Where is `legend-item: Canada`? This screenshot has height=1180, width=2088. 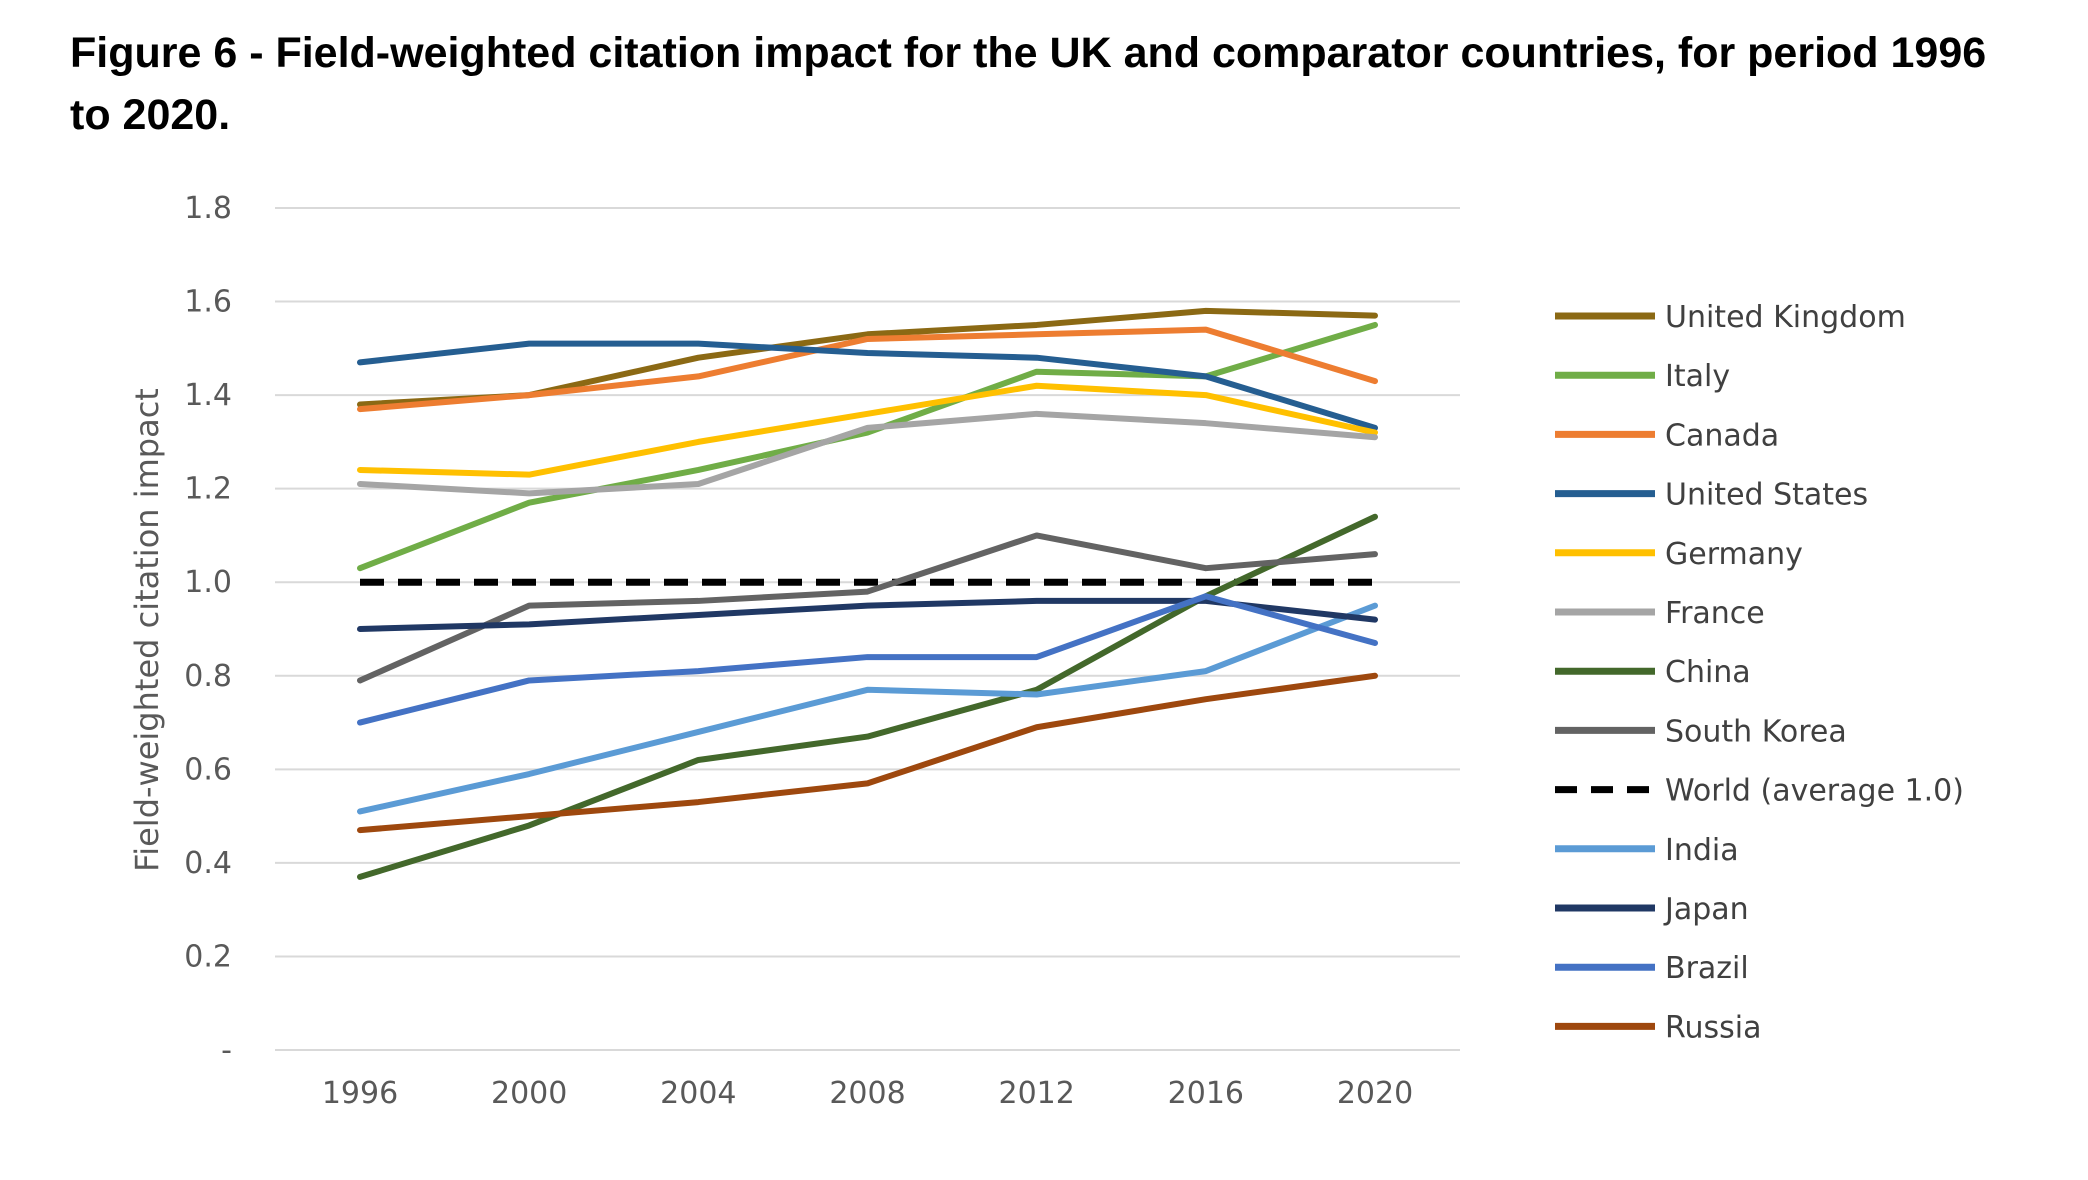
legend-item: Canada is located at coordinates (1667, 435).